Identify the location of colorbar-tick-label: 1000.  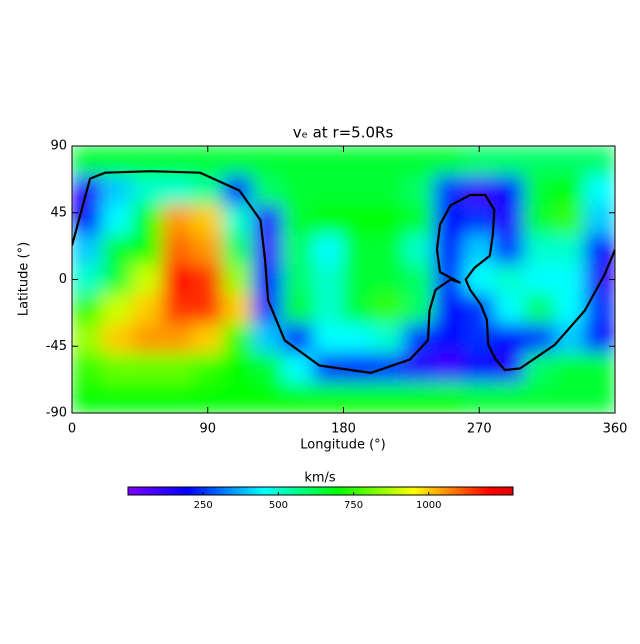
(428, 505).